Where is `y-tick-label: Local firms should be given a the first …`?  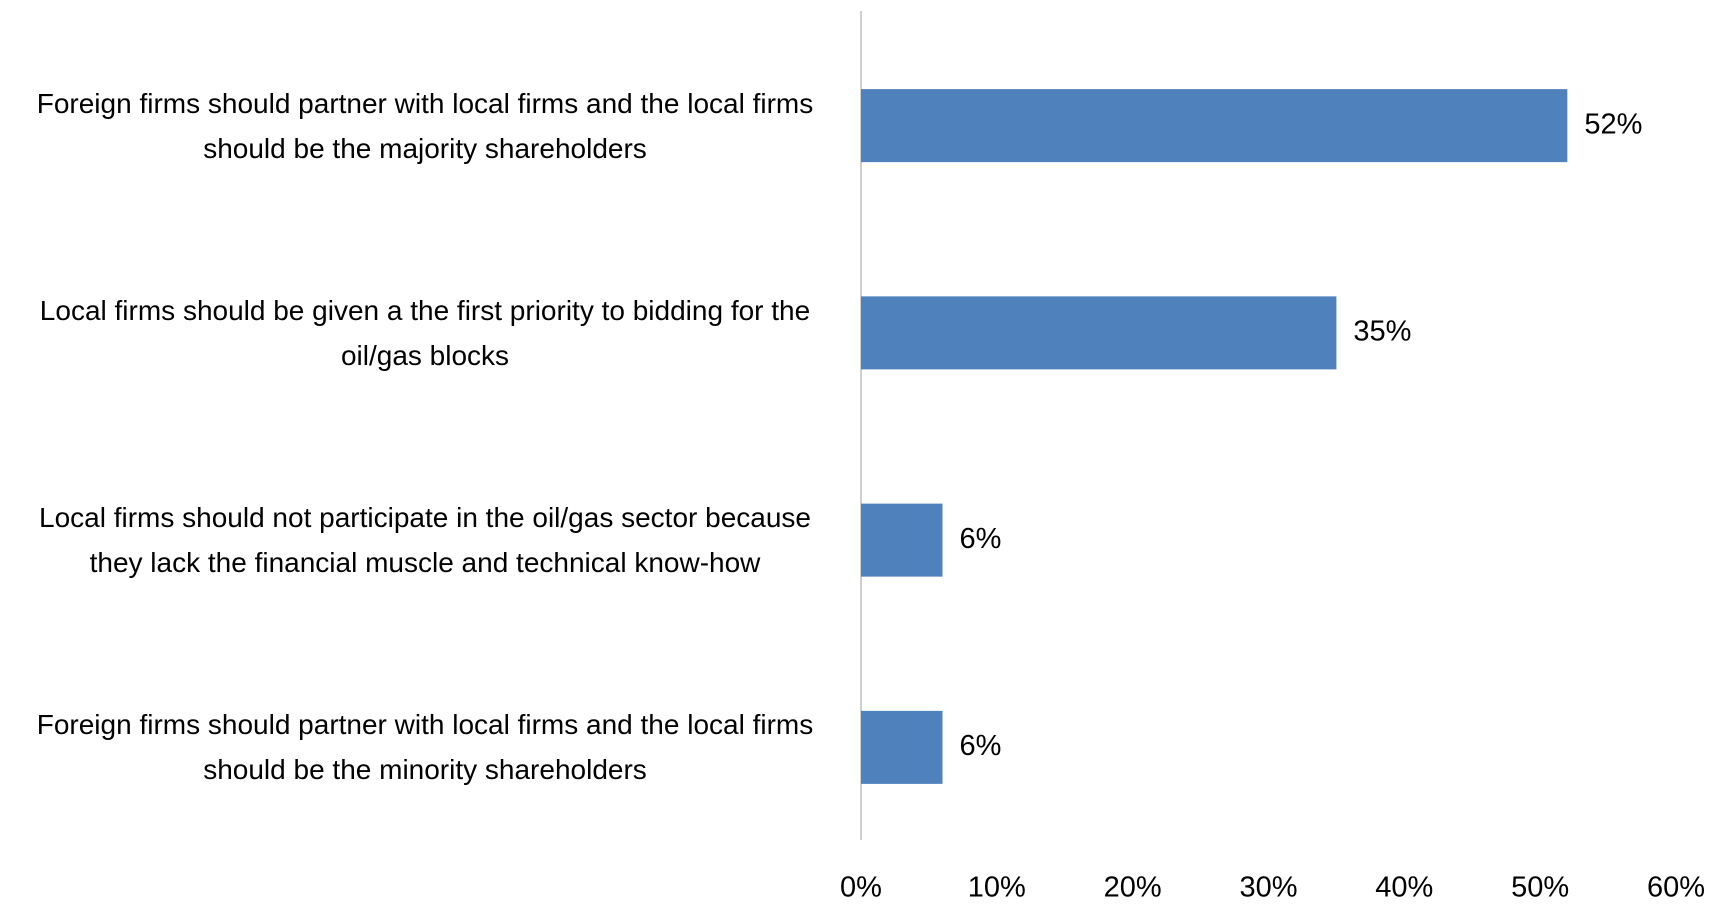 y-tick-label: Local firms should be given a the first … is located at coordinates (425, 332).